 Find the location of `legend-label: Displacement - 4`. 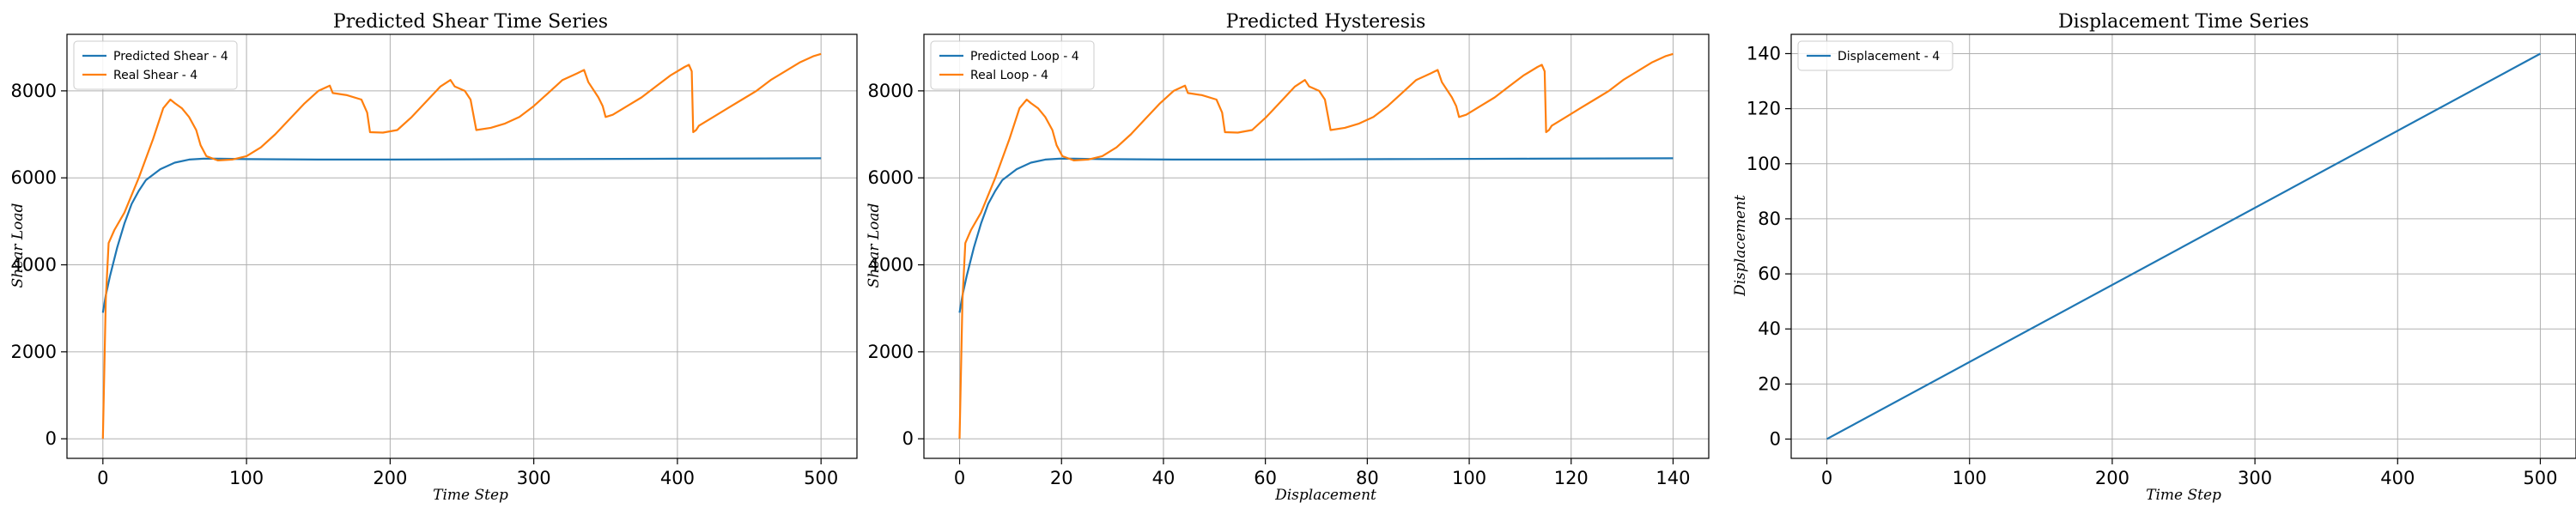

legend-label: Displacement - 4 is located at coordinates (1889, 57).